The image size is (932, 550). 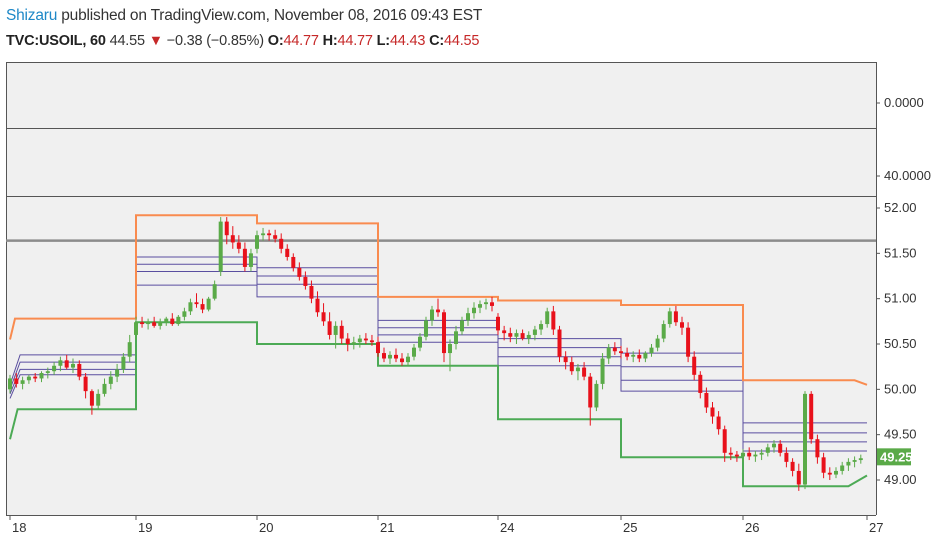 I want to click on price-axis, so click(x=904, y=288).